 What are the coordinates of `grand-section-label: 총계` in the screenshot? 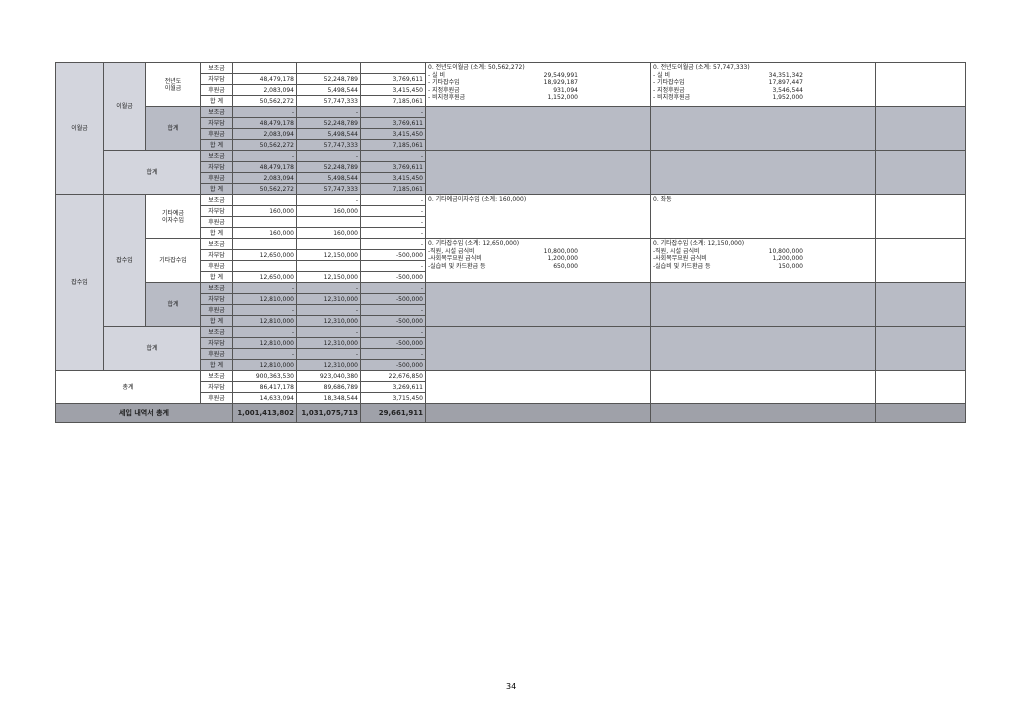 It's located at (128, 387).